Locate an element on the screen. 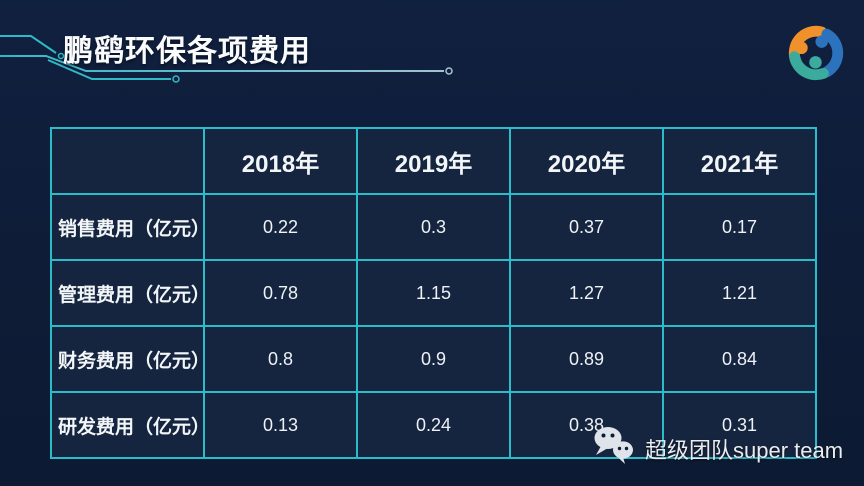 This screenshot has width=864, height=486. watermark-text: 超级团队super team is located at coordinates (744, 450).